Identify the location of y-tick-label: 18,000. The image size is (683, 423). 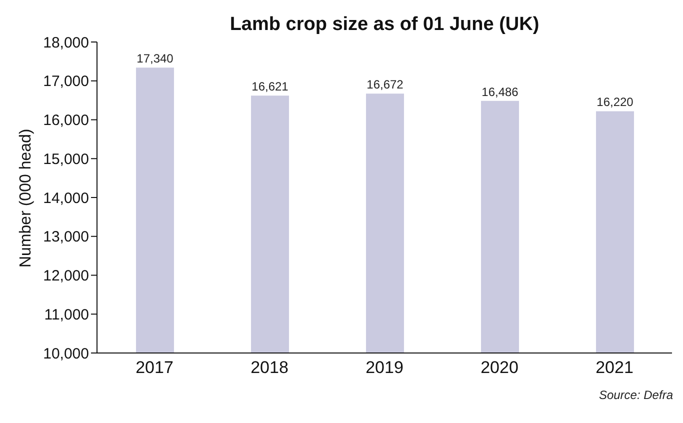
(66, 43).